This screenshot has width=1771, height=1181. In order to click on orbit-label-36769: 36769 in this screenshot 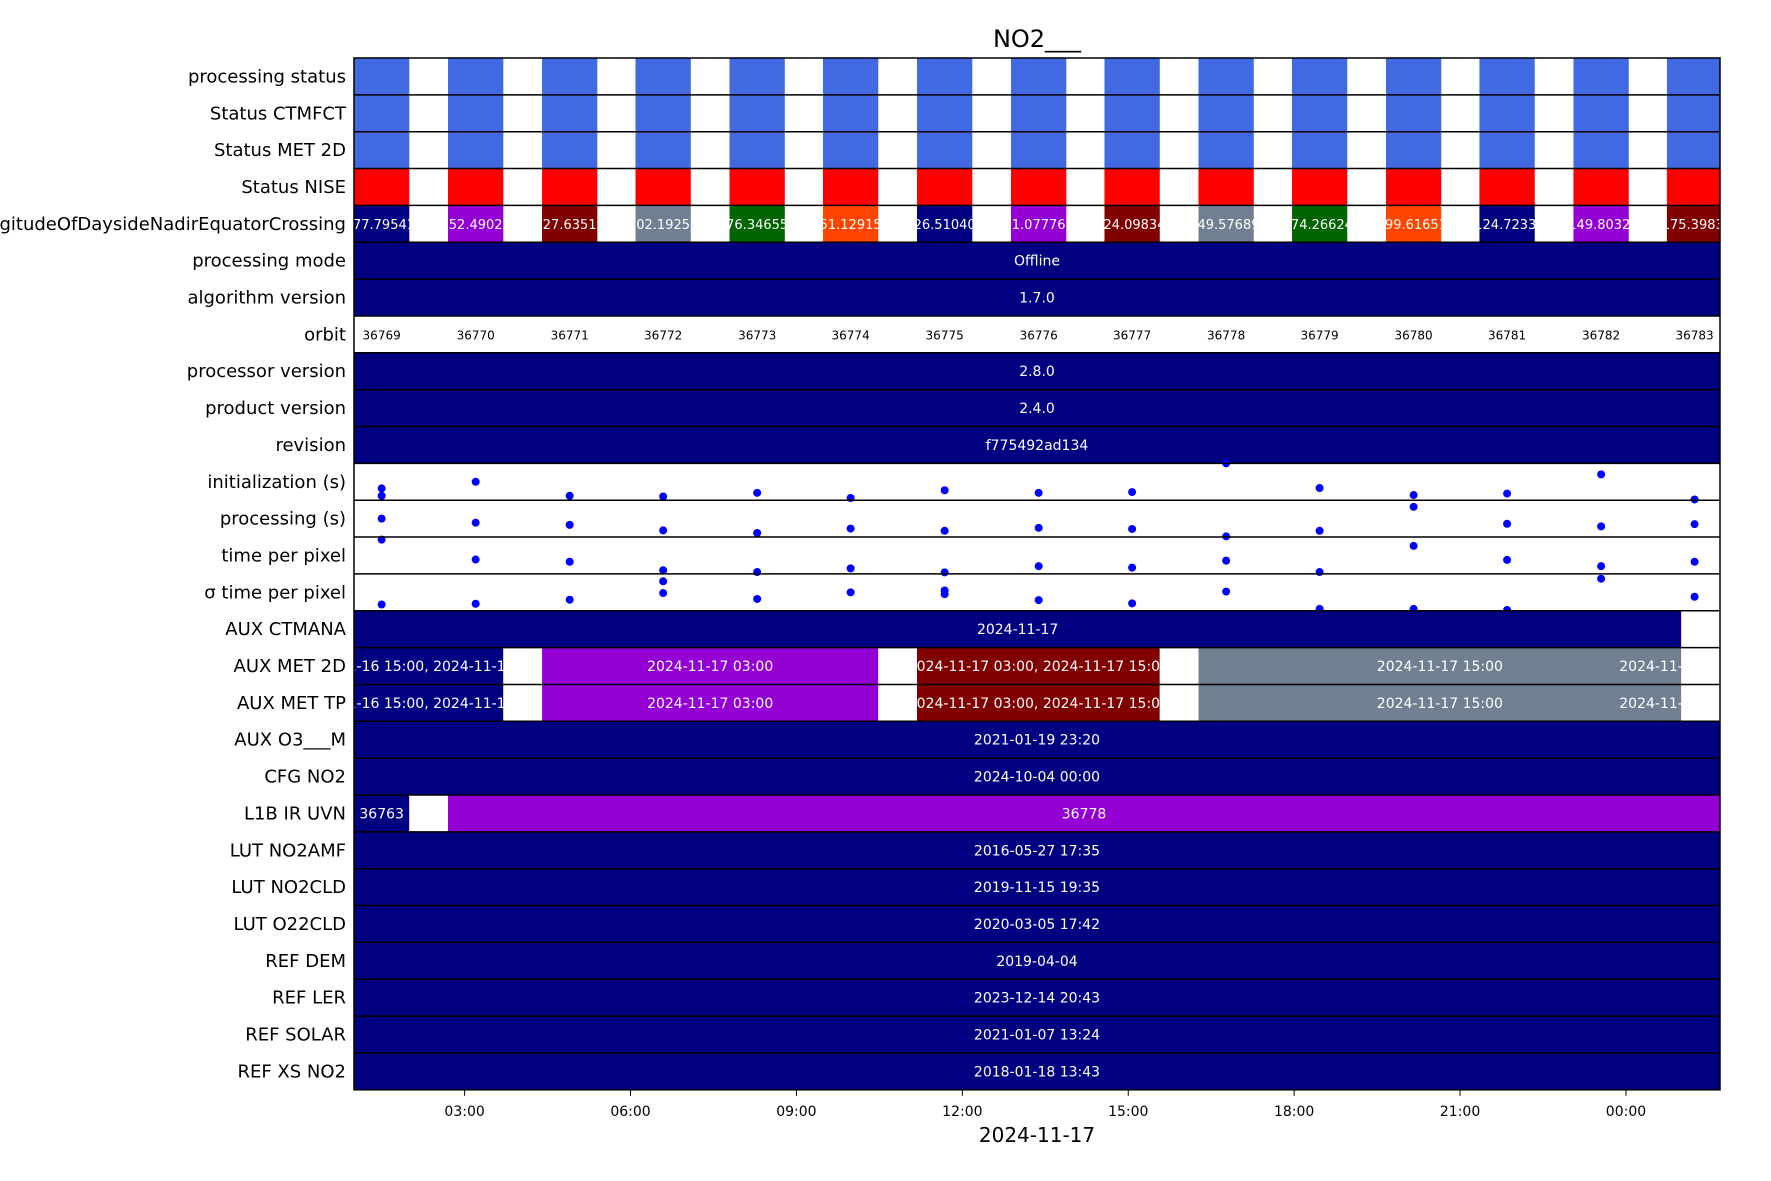, I will do `click(382, 335)`.